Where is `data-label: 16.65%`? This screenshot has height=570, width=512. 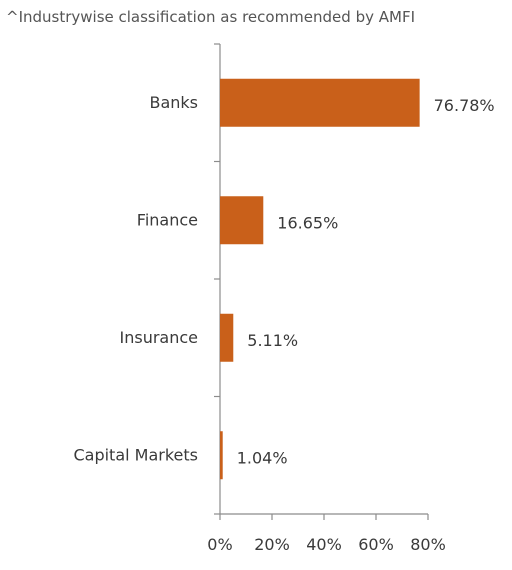
data-label: 16.65% is located at coordinates (307, 222).